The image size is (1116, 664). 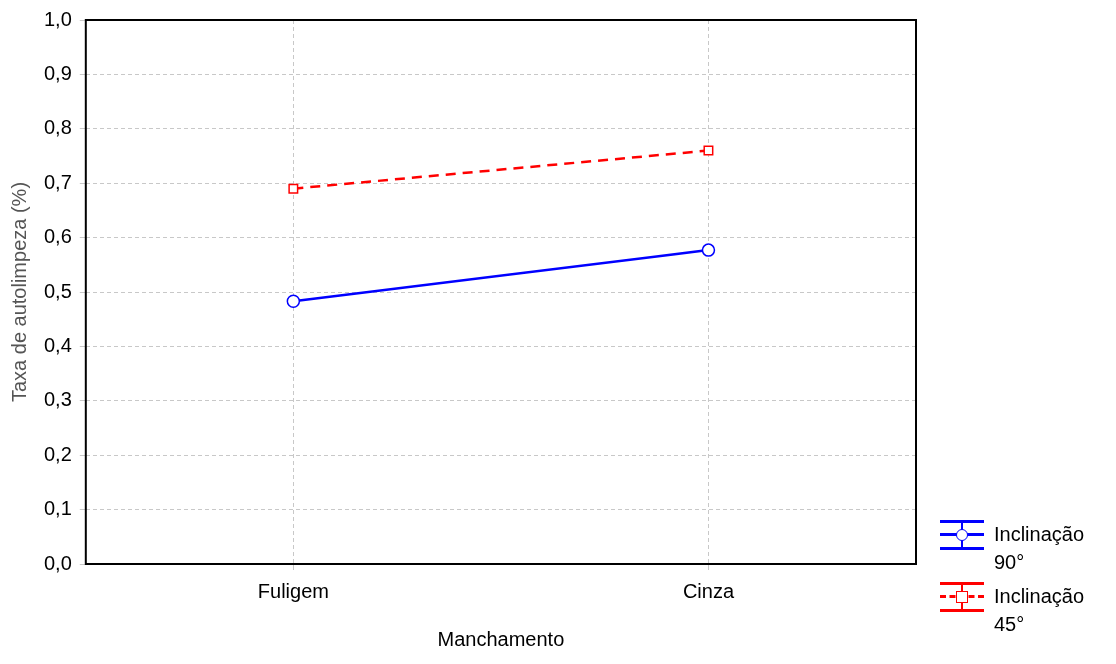 What do you see at coordinates (1040, 610) in the screenshot?
I see `legend-label: Inclinação 45°` at bounding box center [1040, 610].